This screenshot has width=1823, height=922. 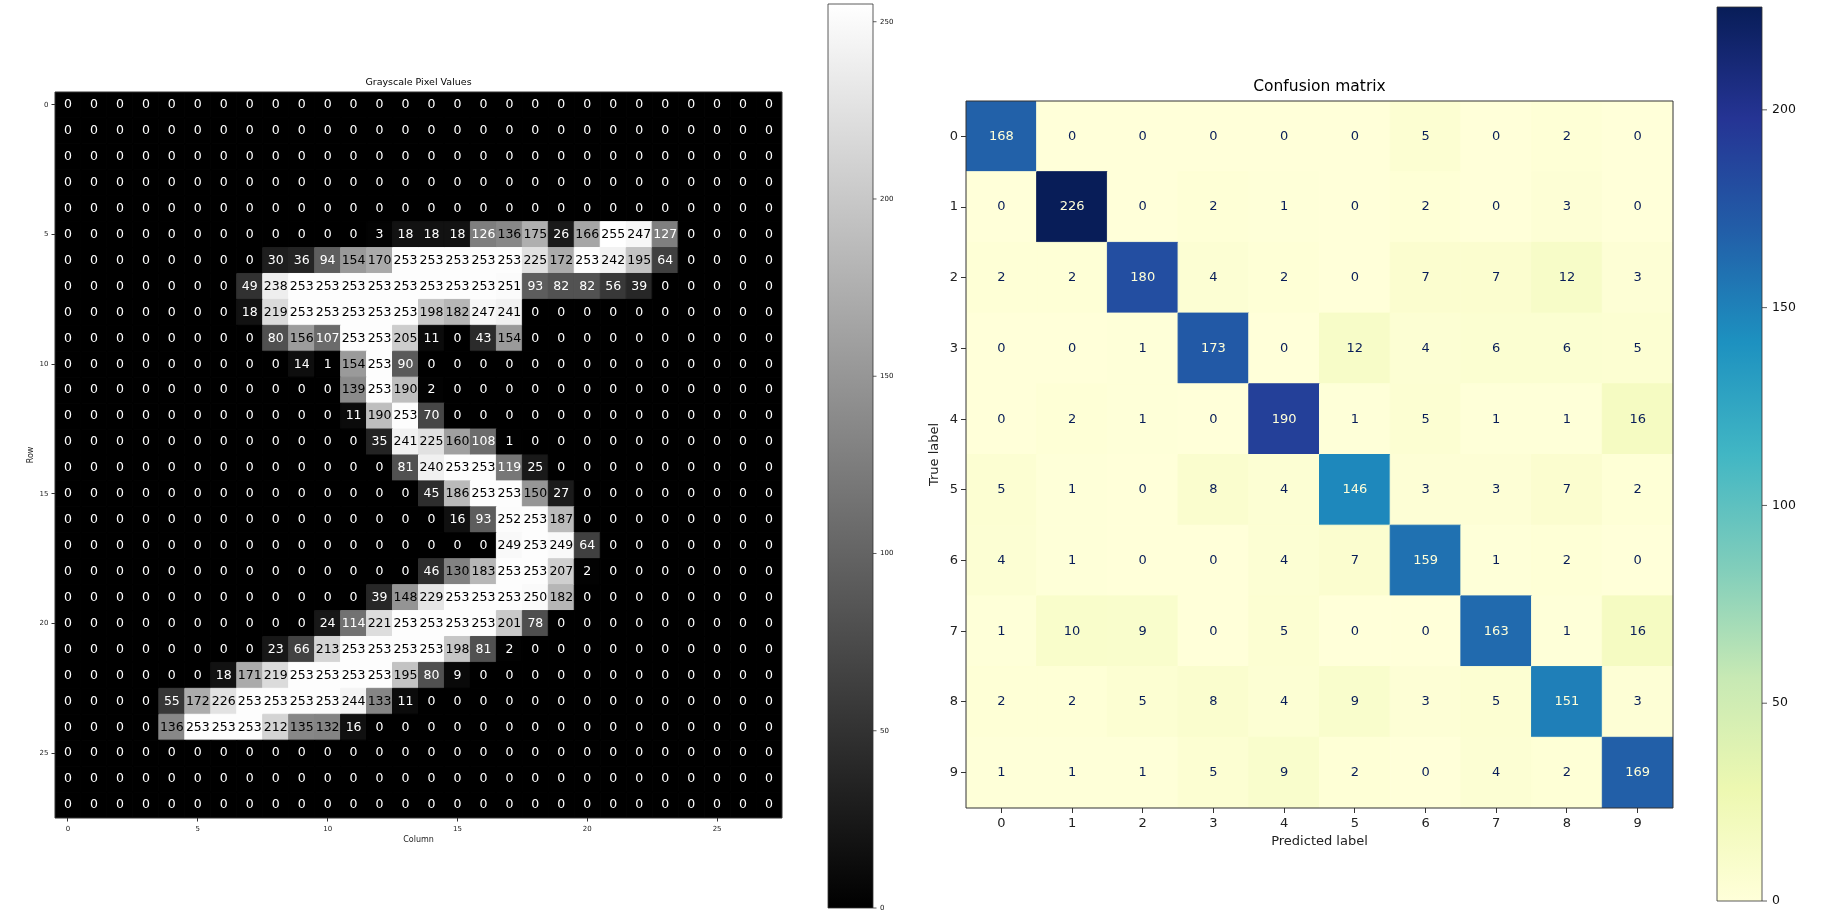 I want to click on data-label: 169, so click(x=1638, y=772).